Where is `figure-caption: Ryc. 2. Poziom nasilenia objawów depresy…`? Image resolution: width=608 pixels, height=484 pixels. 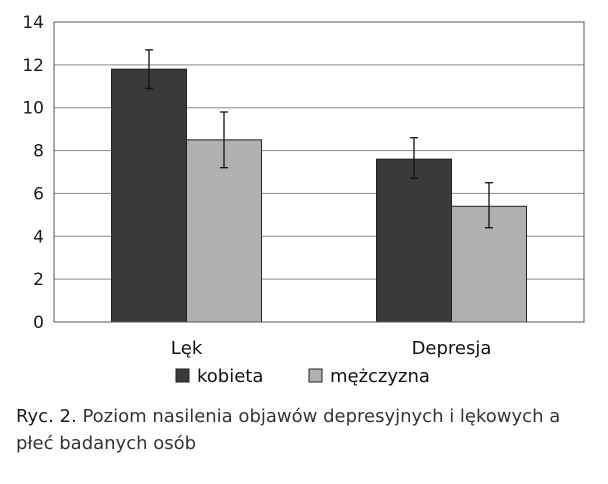 figure-caption: Ryc. 2. Poziom nasilenia objawów depresy… is located at coordinates (306, 430).